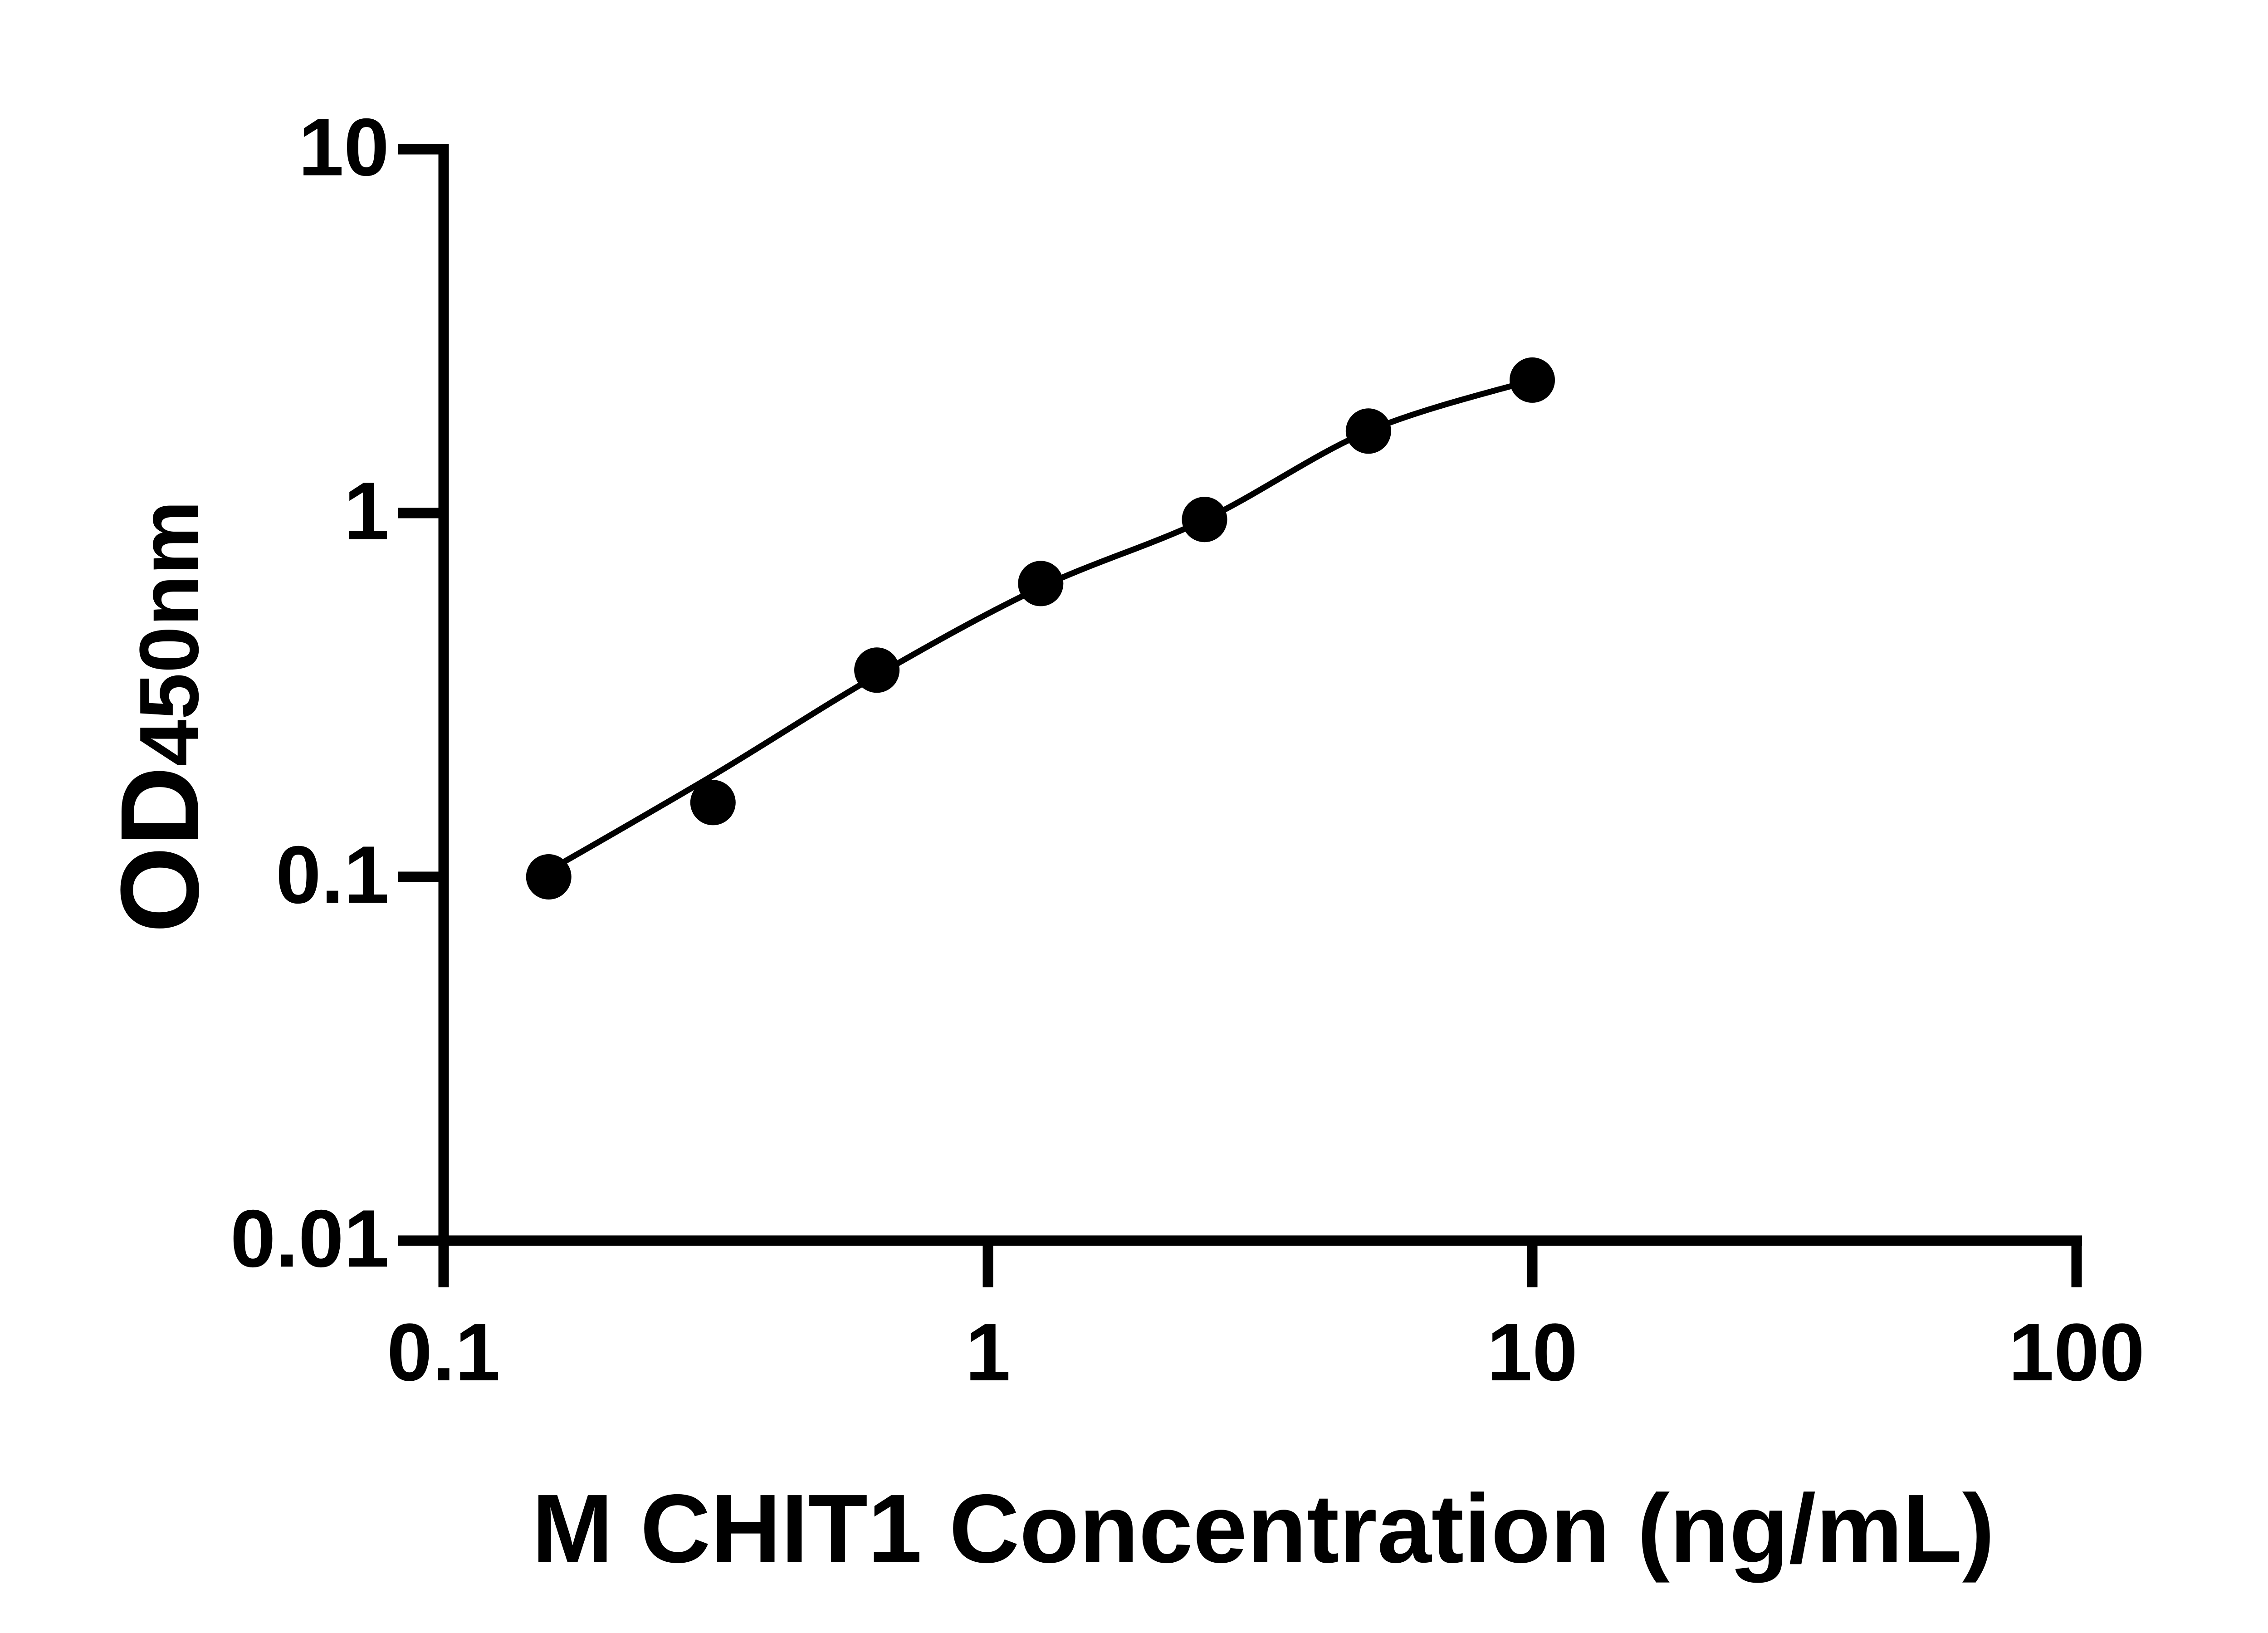  I want to click on x-tick-label: 100, so click(2076, 1352).